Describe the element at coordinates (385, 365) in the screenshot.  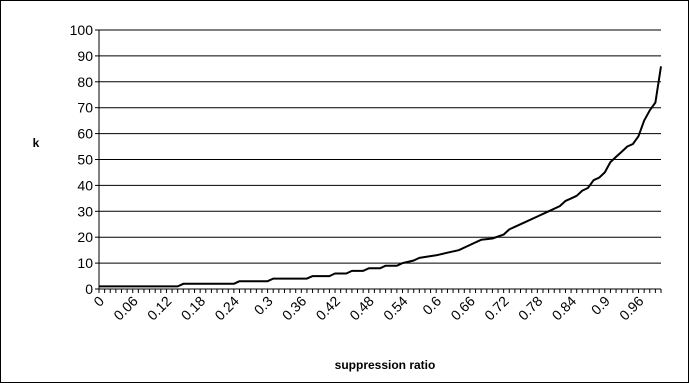
I see `x-axis-title: suppression ratio` at that location.